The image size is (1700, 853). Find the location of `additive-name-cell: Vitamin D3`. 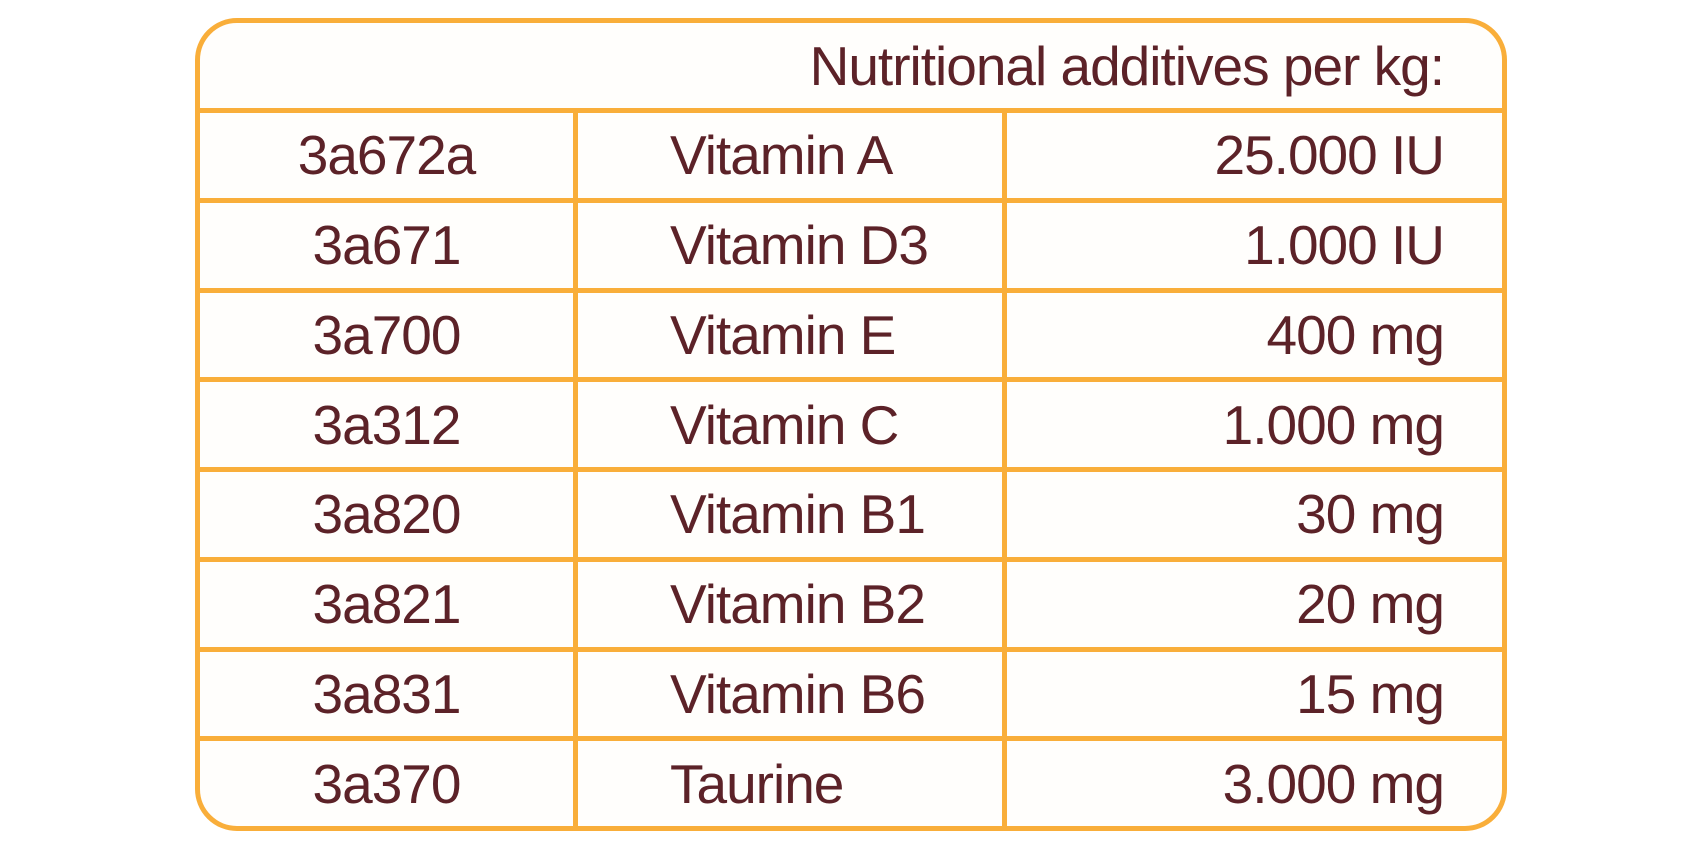

additive-name-cell: Vitamin D3 is located at coordinates (787, 242).